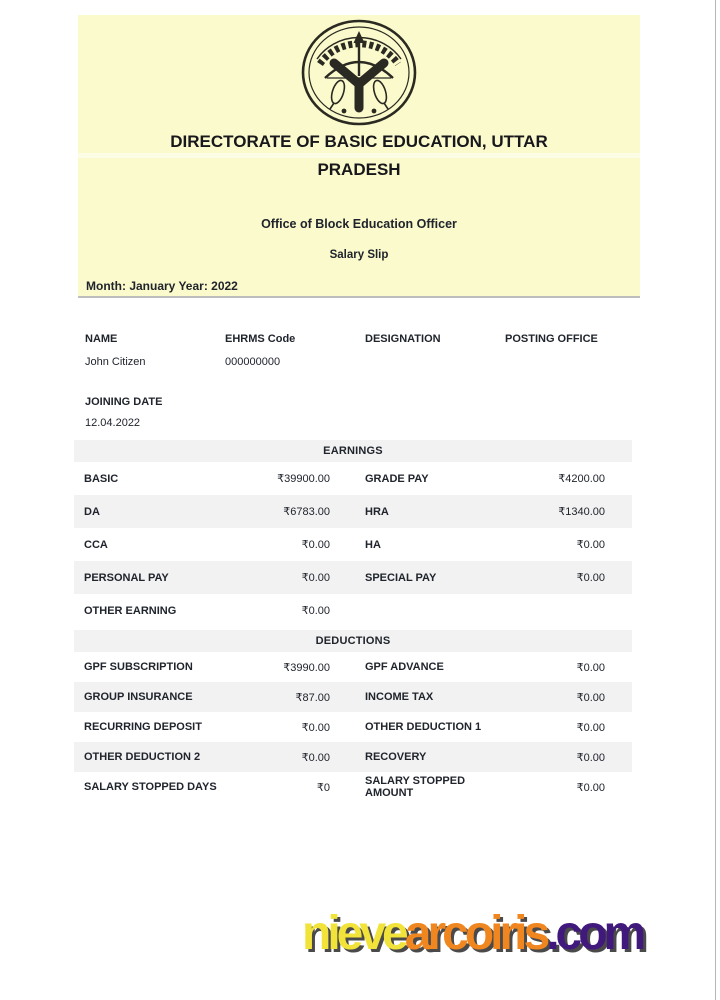 The height and width of the screenshot is (1000, 720). I want to click on item-value: ₹39900.00, so click(303, 479).